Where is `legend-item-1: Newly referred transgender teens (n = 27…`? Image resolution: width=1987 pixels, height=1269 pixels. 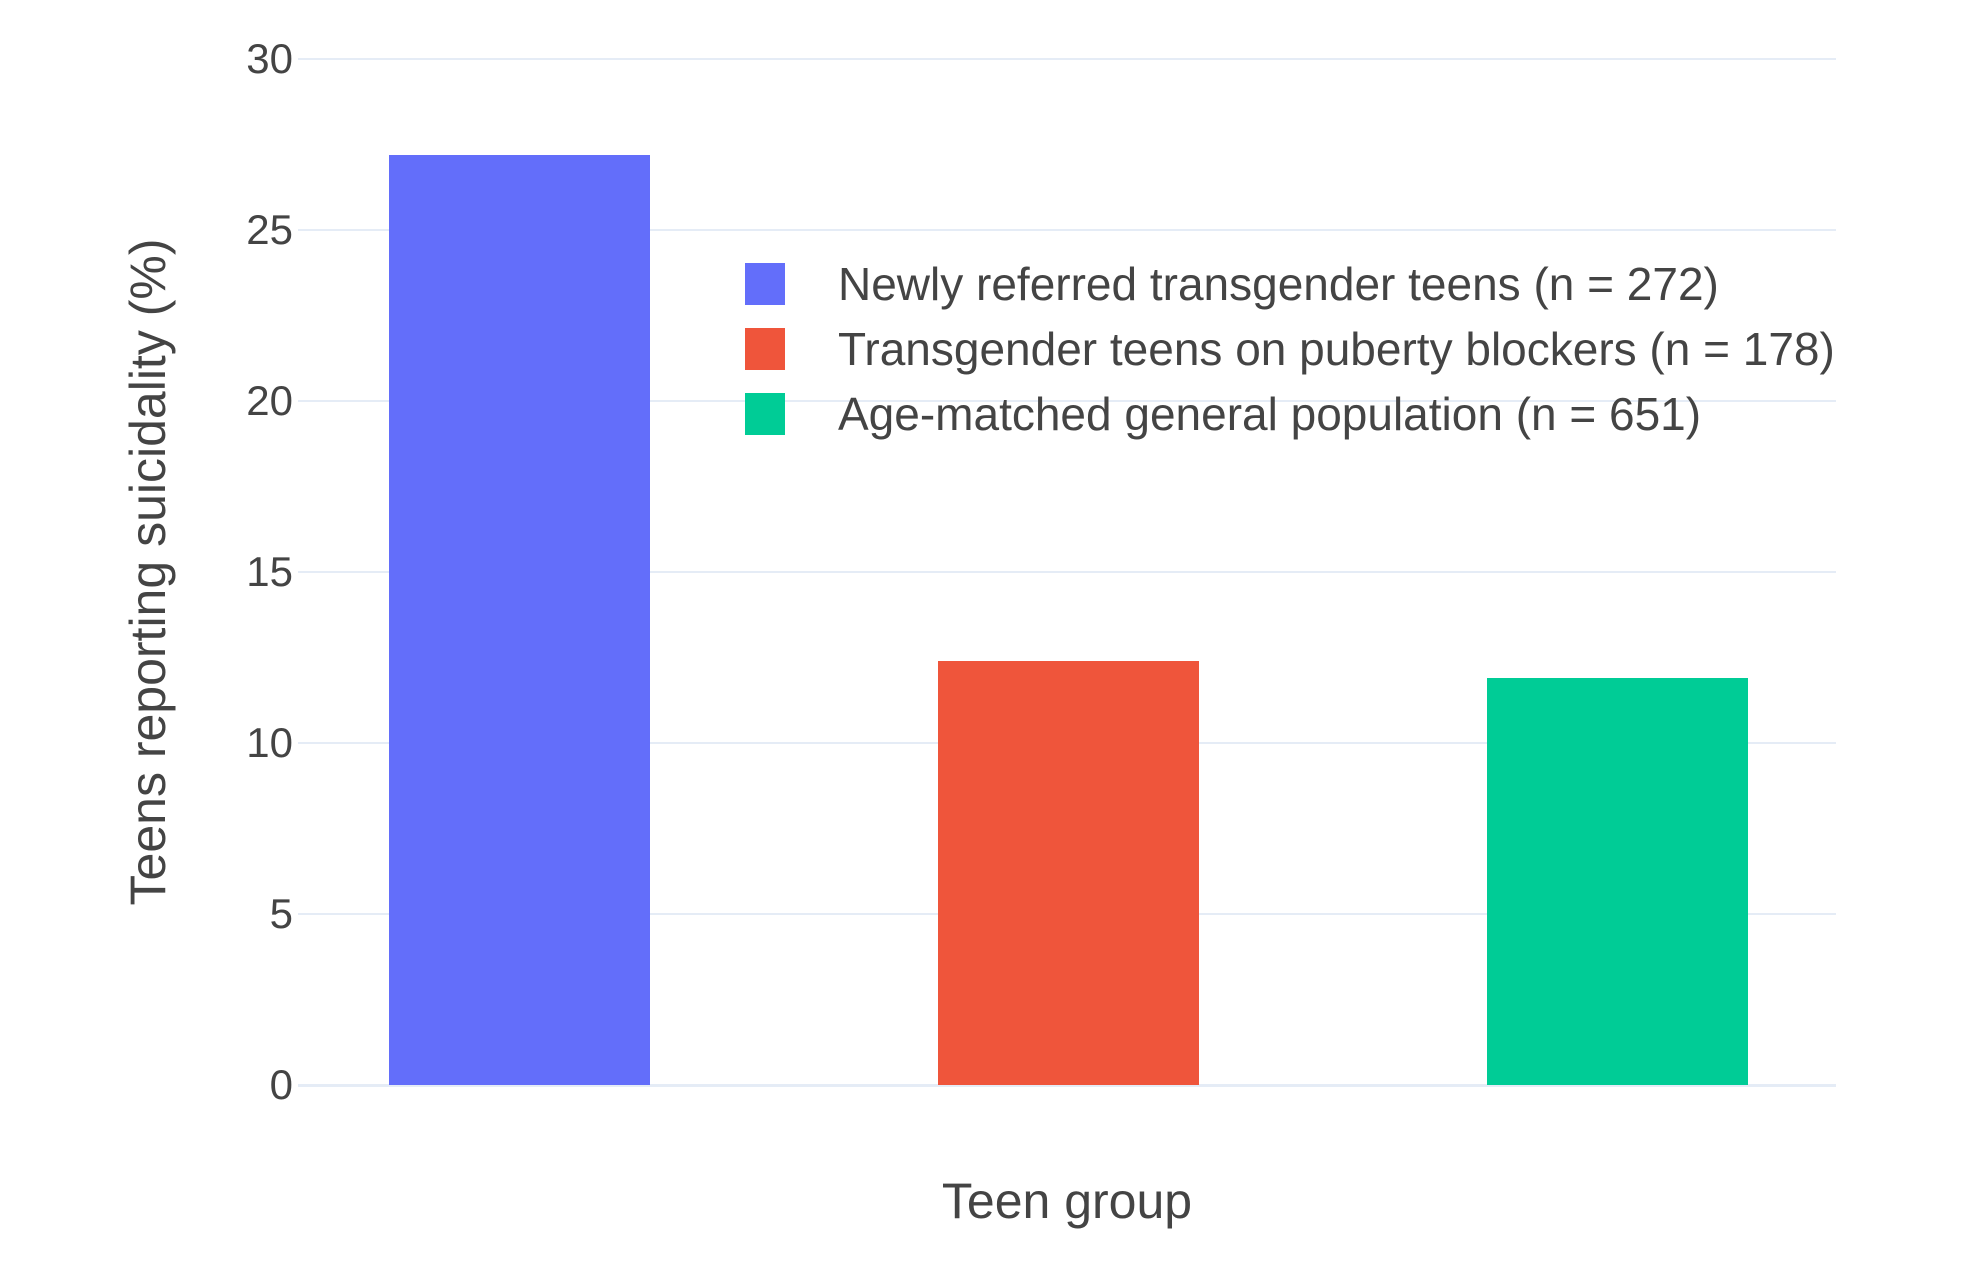 legend-item-1: Newly referred transgender teens (n = 27… is located at coordinates (1290, 284).